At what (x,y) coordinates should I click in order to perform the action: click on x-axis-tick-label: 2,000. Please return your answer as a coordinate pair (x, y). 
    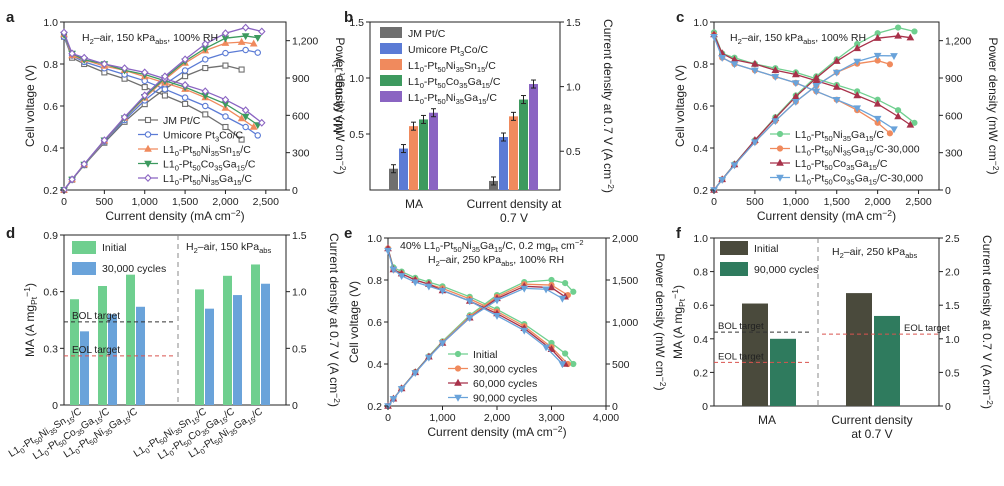
    Looking at the image, I should click on (877, 202).